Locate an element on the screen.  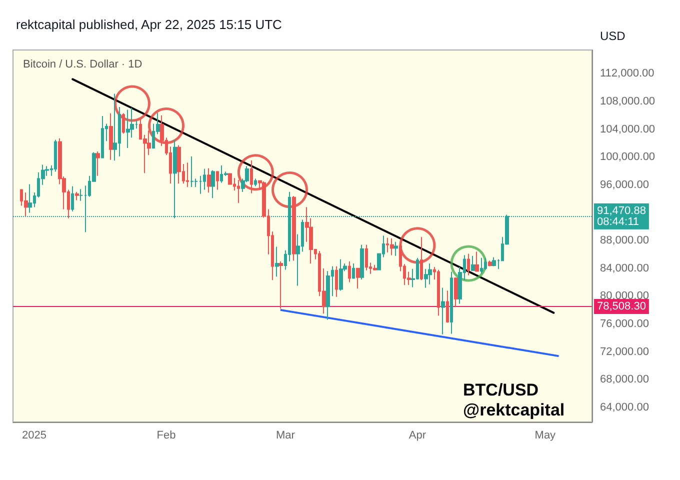
y-tick-label: 64,000.00 is located at coordinates (624, 407).